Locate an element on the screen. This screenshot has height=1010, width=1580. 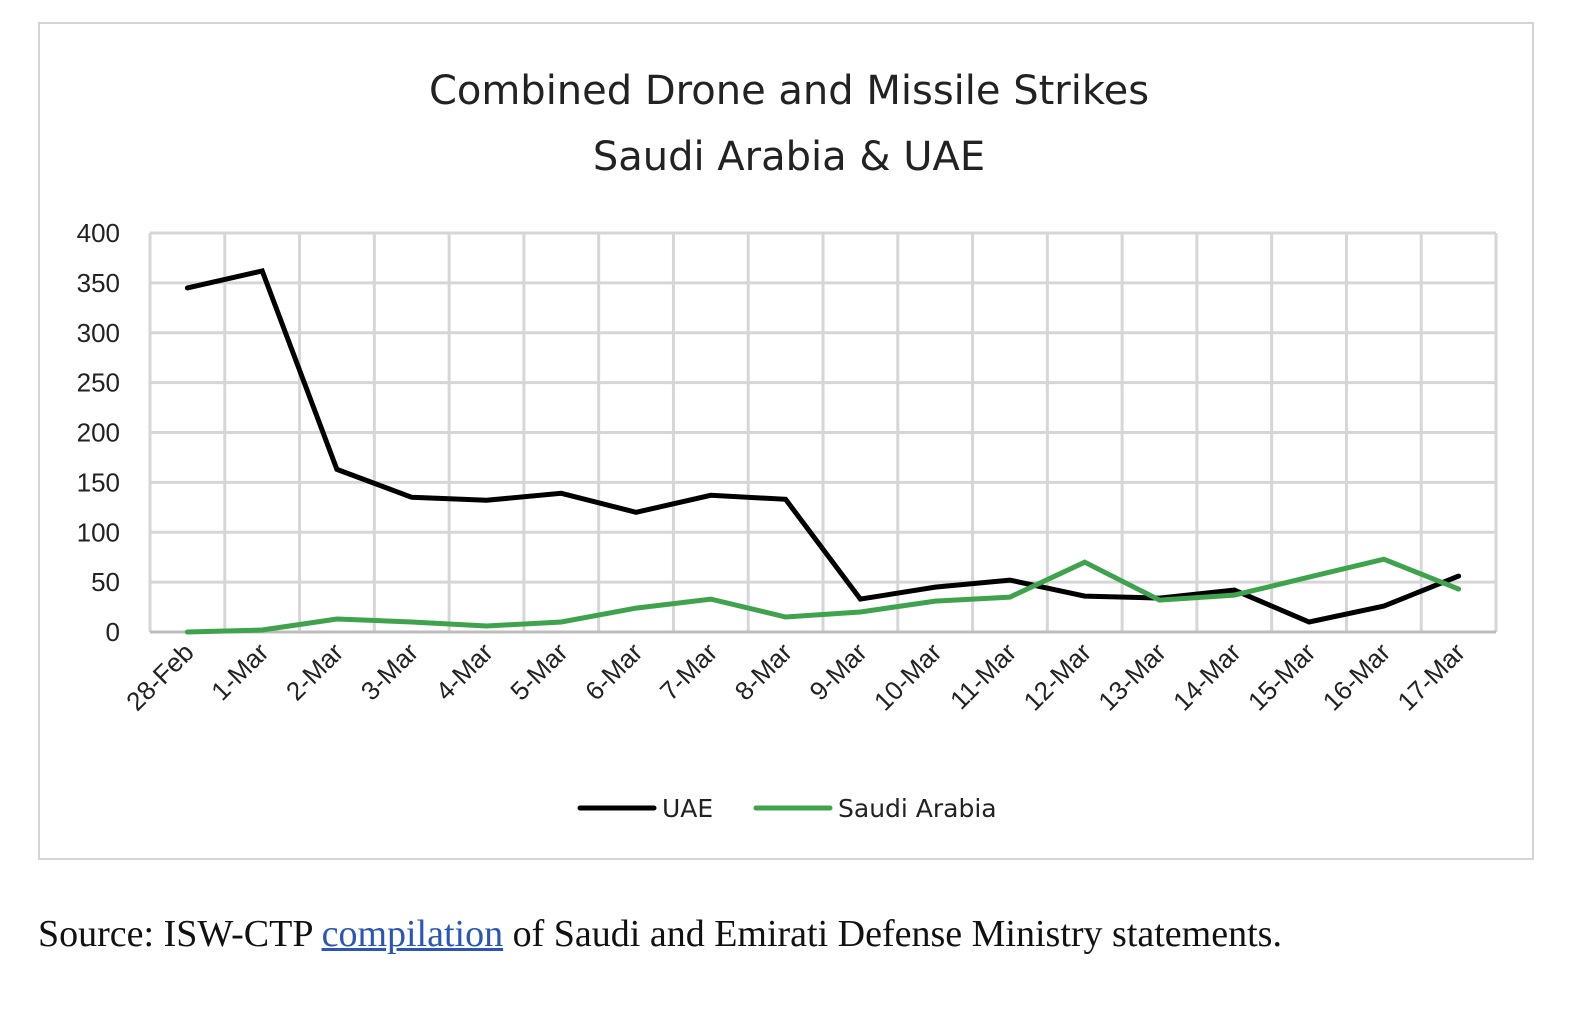
x-tick-label: 1-Mar is located at coordinates (239, 671).